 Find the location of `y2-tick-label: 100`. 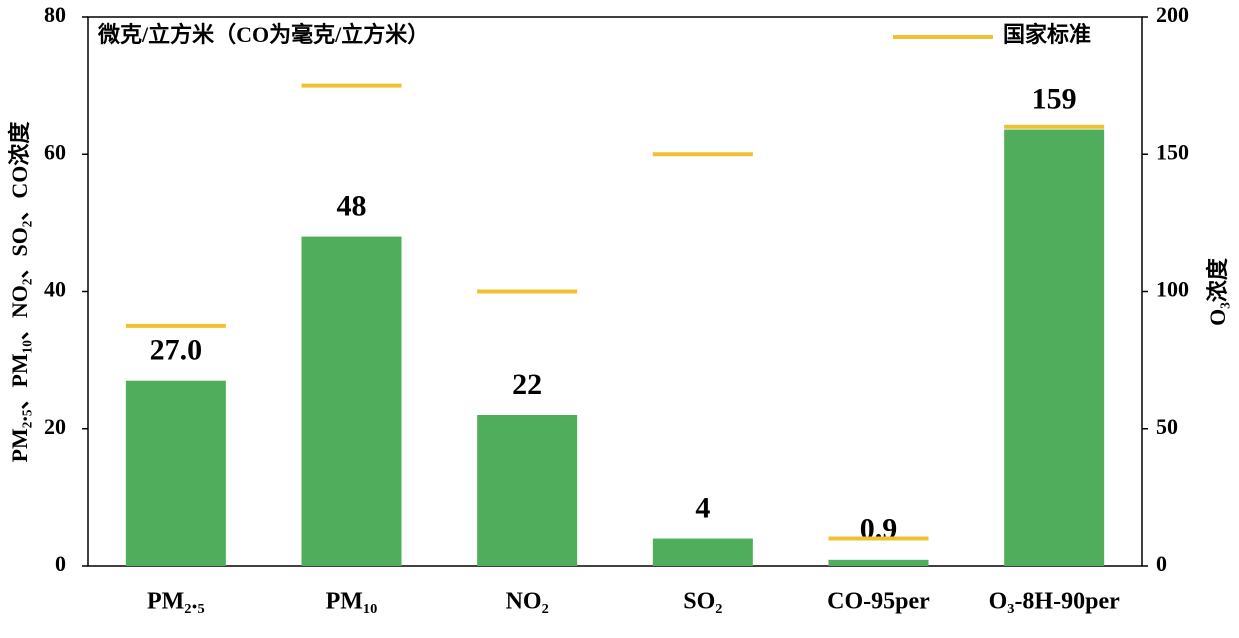

y2-tick-label: 100 is located at coordinates (1172, 289).